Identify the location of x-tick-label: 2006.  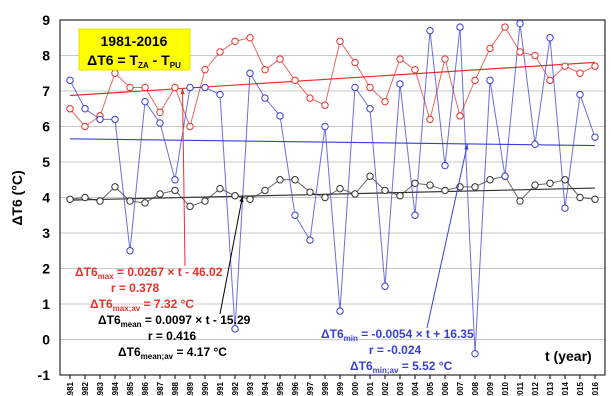
(445, 388).